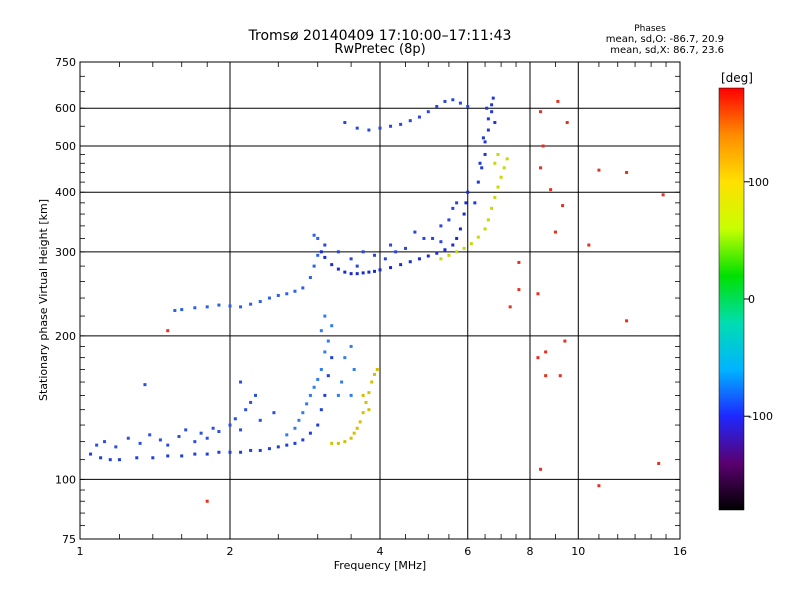 The width and height of the screenshot is (800, 600). I want to click on x-tick-labels: 1 2 4 6 8 10 16, so click(382, 551).